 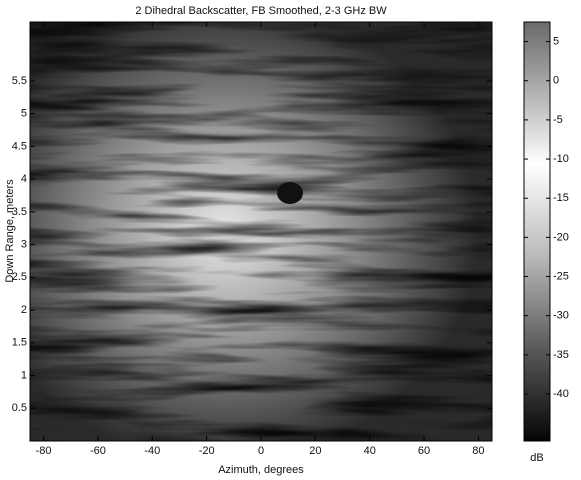 I want to click on colorbar, so click(x=537, y=231).